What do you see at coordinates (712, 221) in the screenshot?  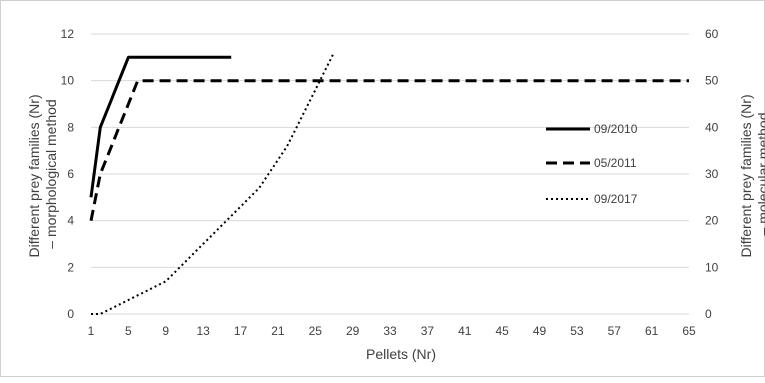 I see `right-y-tick-2: 20` at bounding box center [712, 221].